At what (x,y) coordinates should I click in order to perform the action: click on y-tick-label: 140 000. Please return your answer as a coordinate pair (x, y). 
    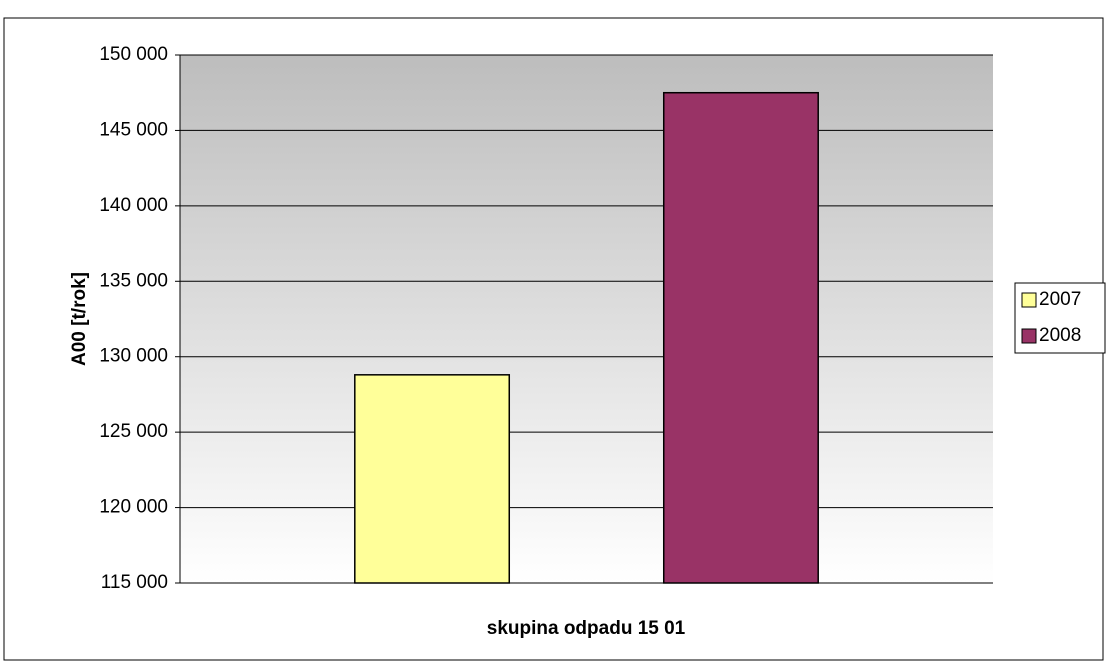
    Looking at the image, I should click on (133, 205).